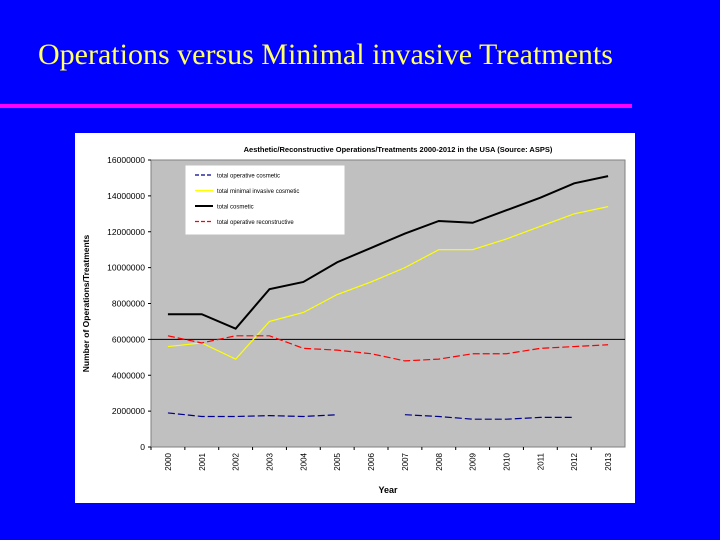  I want to click on legend-label: total cosmetic, so click(235, 208).